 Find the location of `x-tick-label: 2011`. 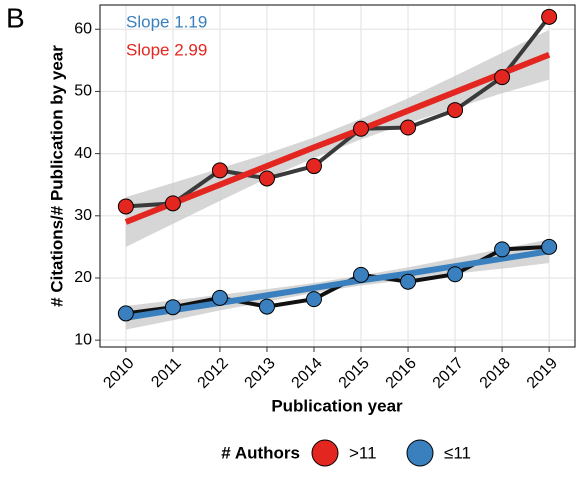

x-tick-label: 2011 is located at coordinates (166, 373).